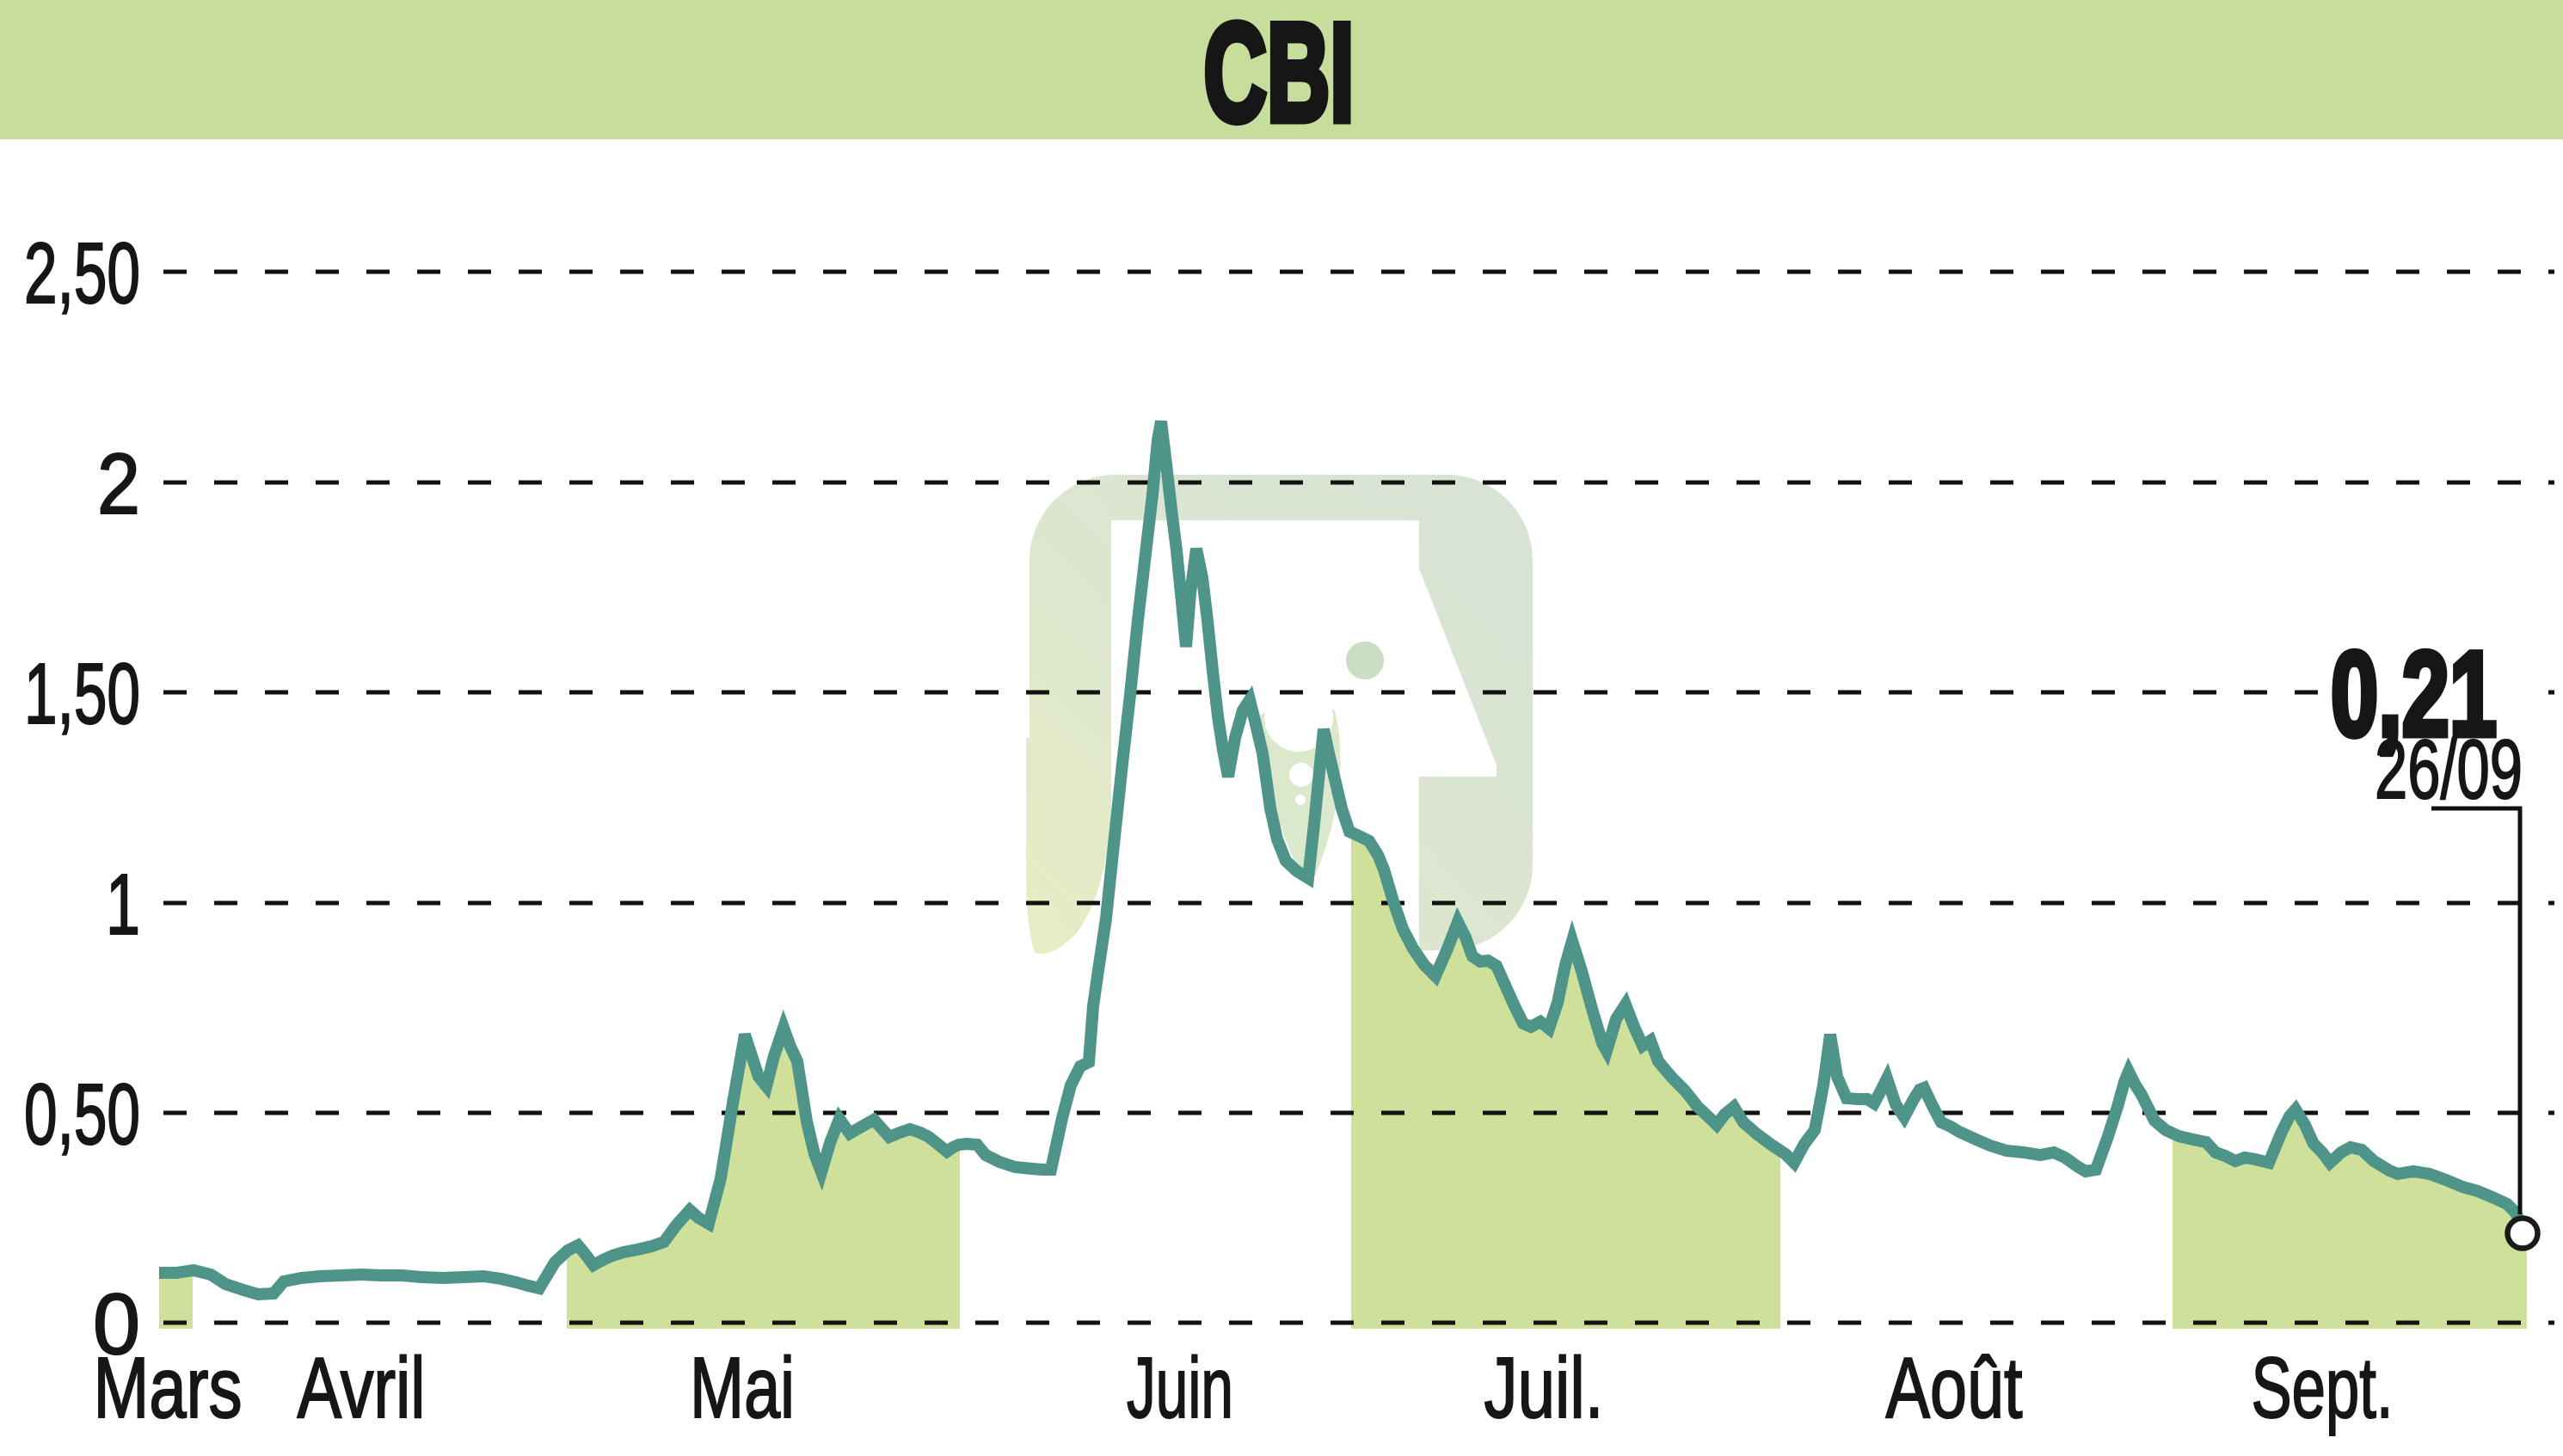 This screenshot has width=2563, height=1456. I want to click on svg-text: 0,21, so click(2414, 694).